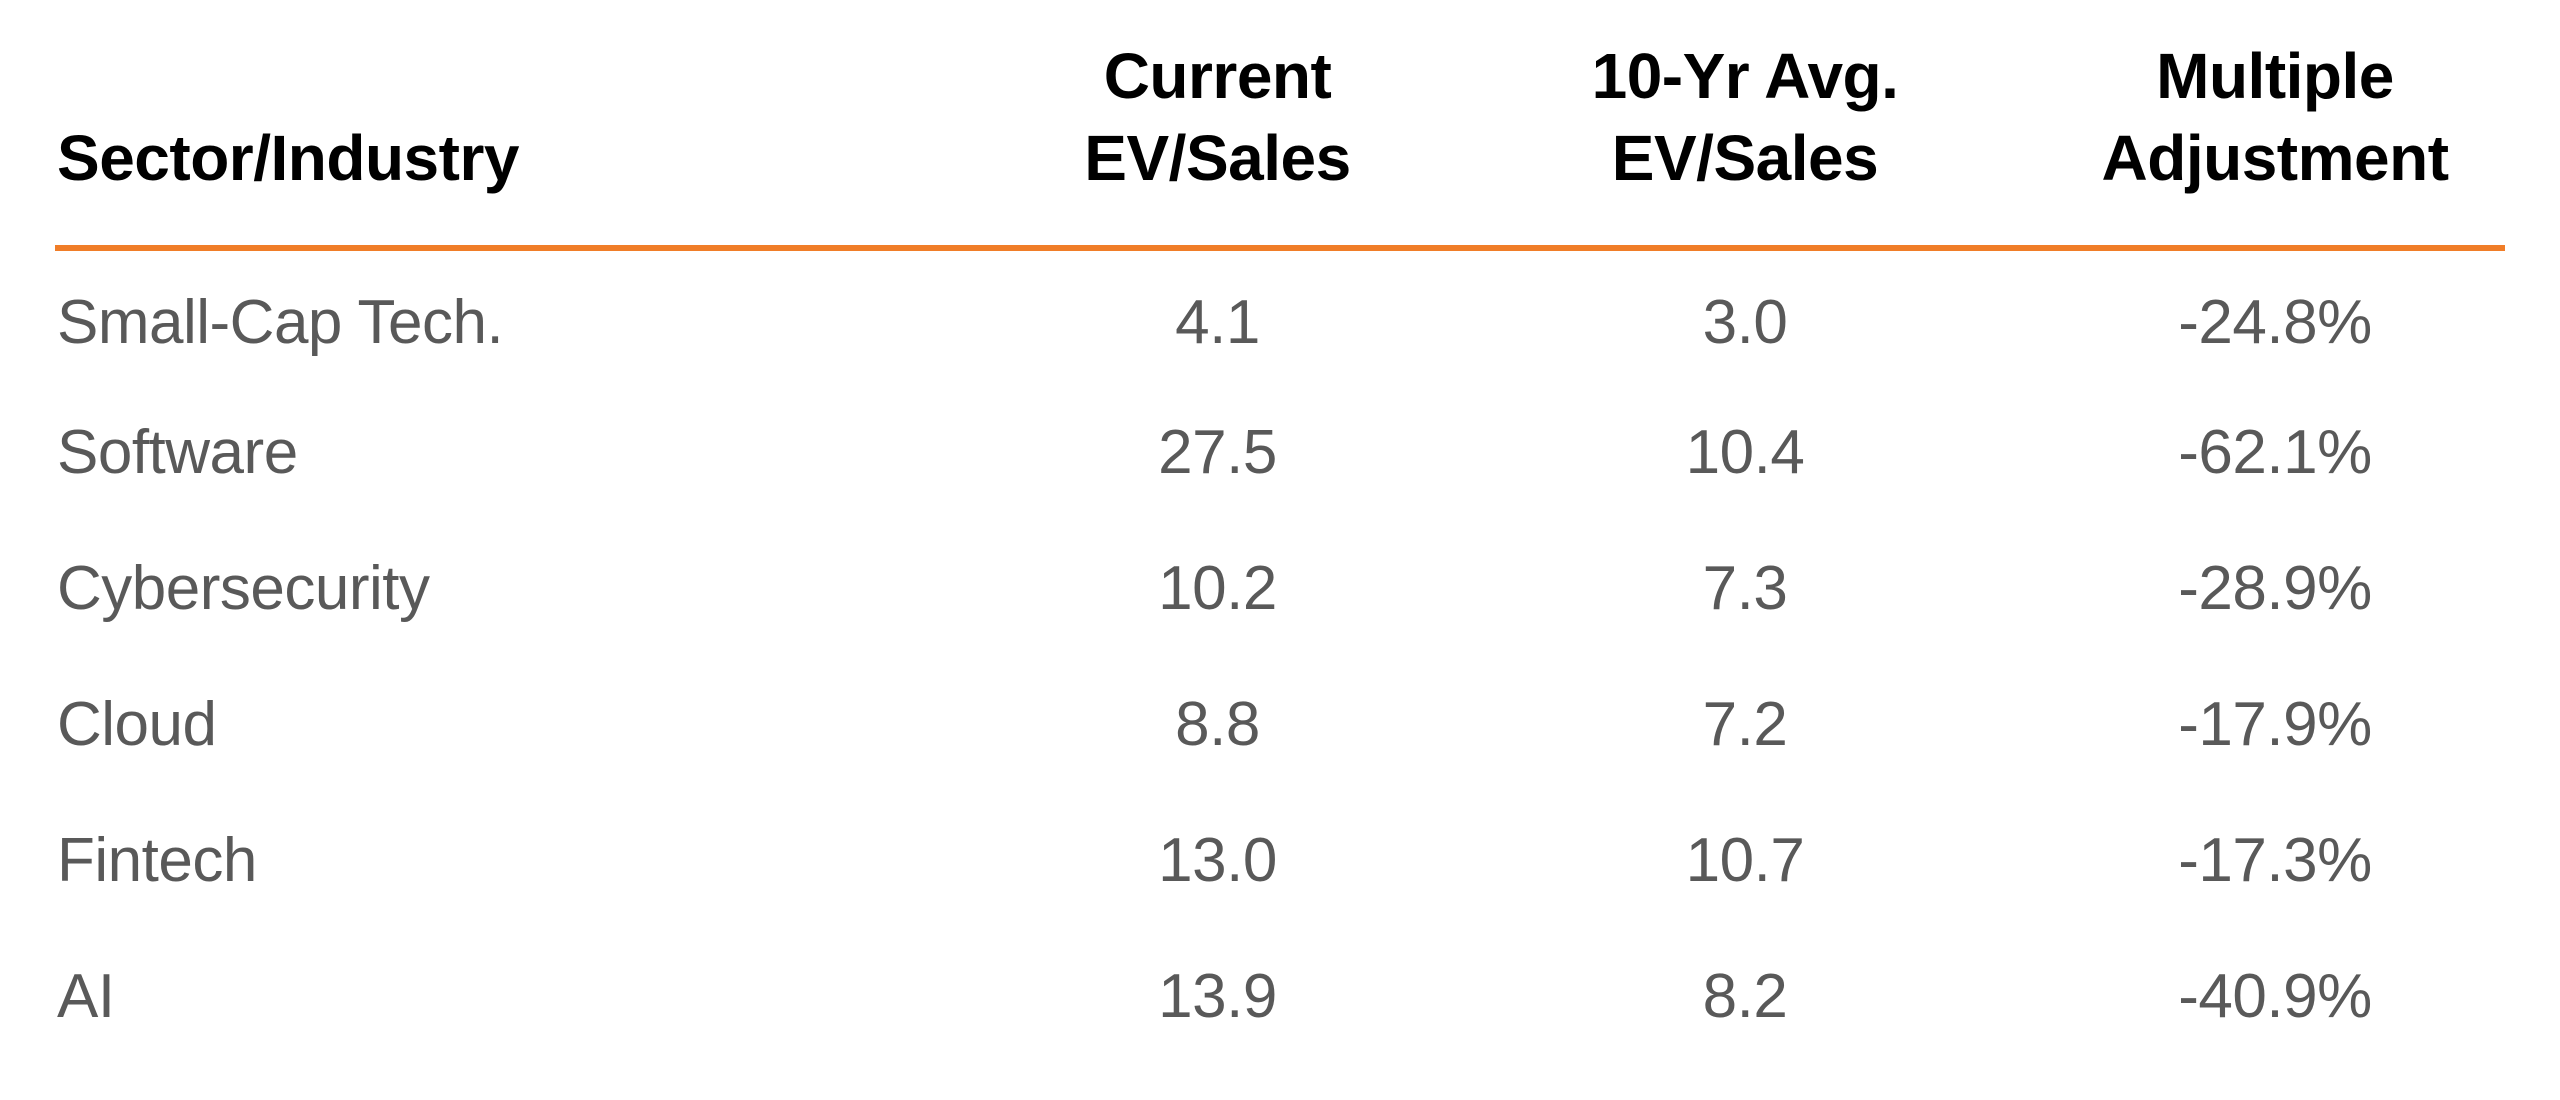 Image resolution: width=2560 pixels, height=1100 pixels. I want to click on header-line: Sector/Industry, so click(288, 157).